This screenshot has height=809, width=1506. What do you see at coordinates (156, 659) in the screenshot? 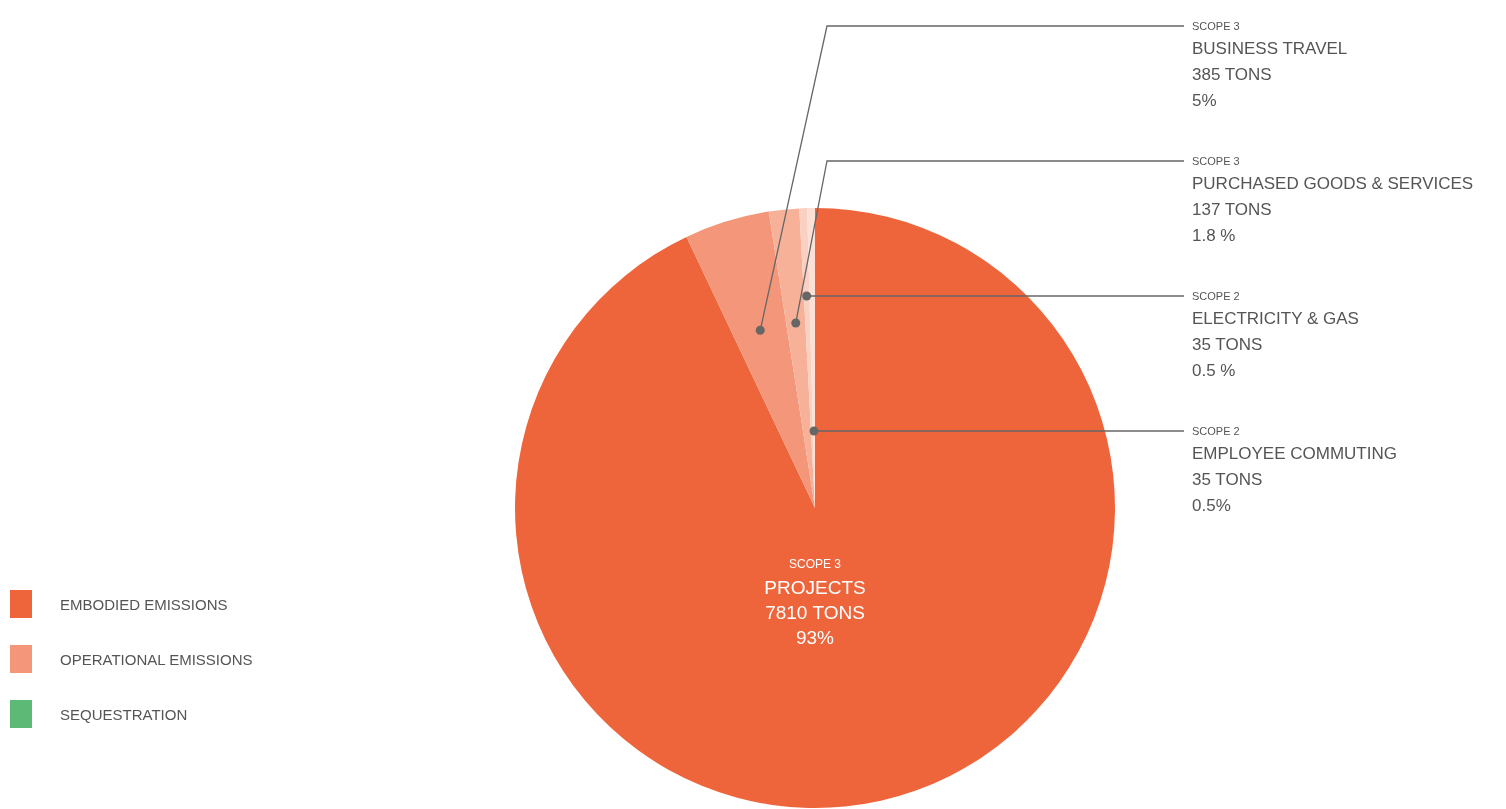
I see `text: OPERATIONAL EMISSIONS` at bounding box center [156, 659].